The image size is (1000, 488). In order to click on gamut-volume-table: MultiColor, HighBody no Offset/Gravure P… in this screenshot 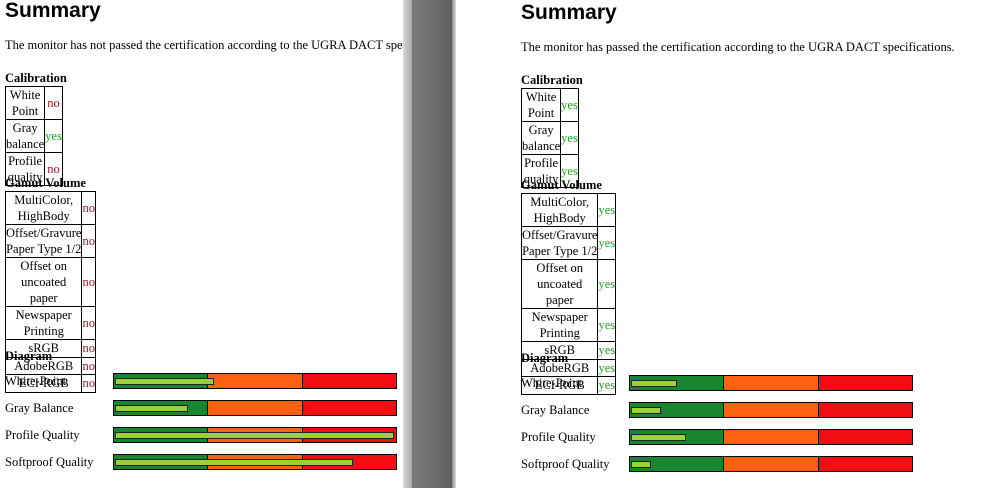, I will do `click(50, 292)`.